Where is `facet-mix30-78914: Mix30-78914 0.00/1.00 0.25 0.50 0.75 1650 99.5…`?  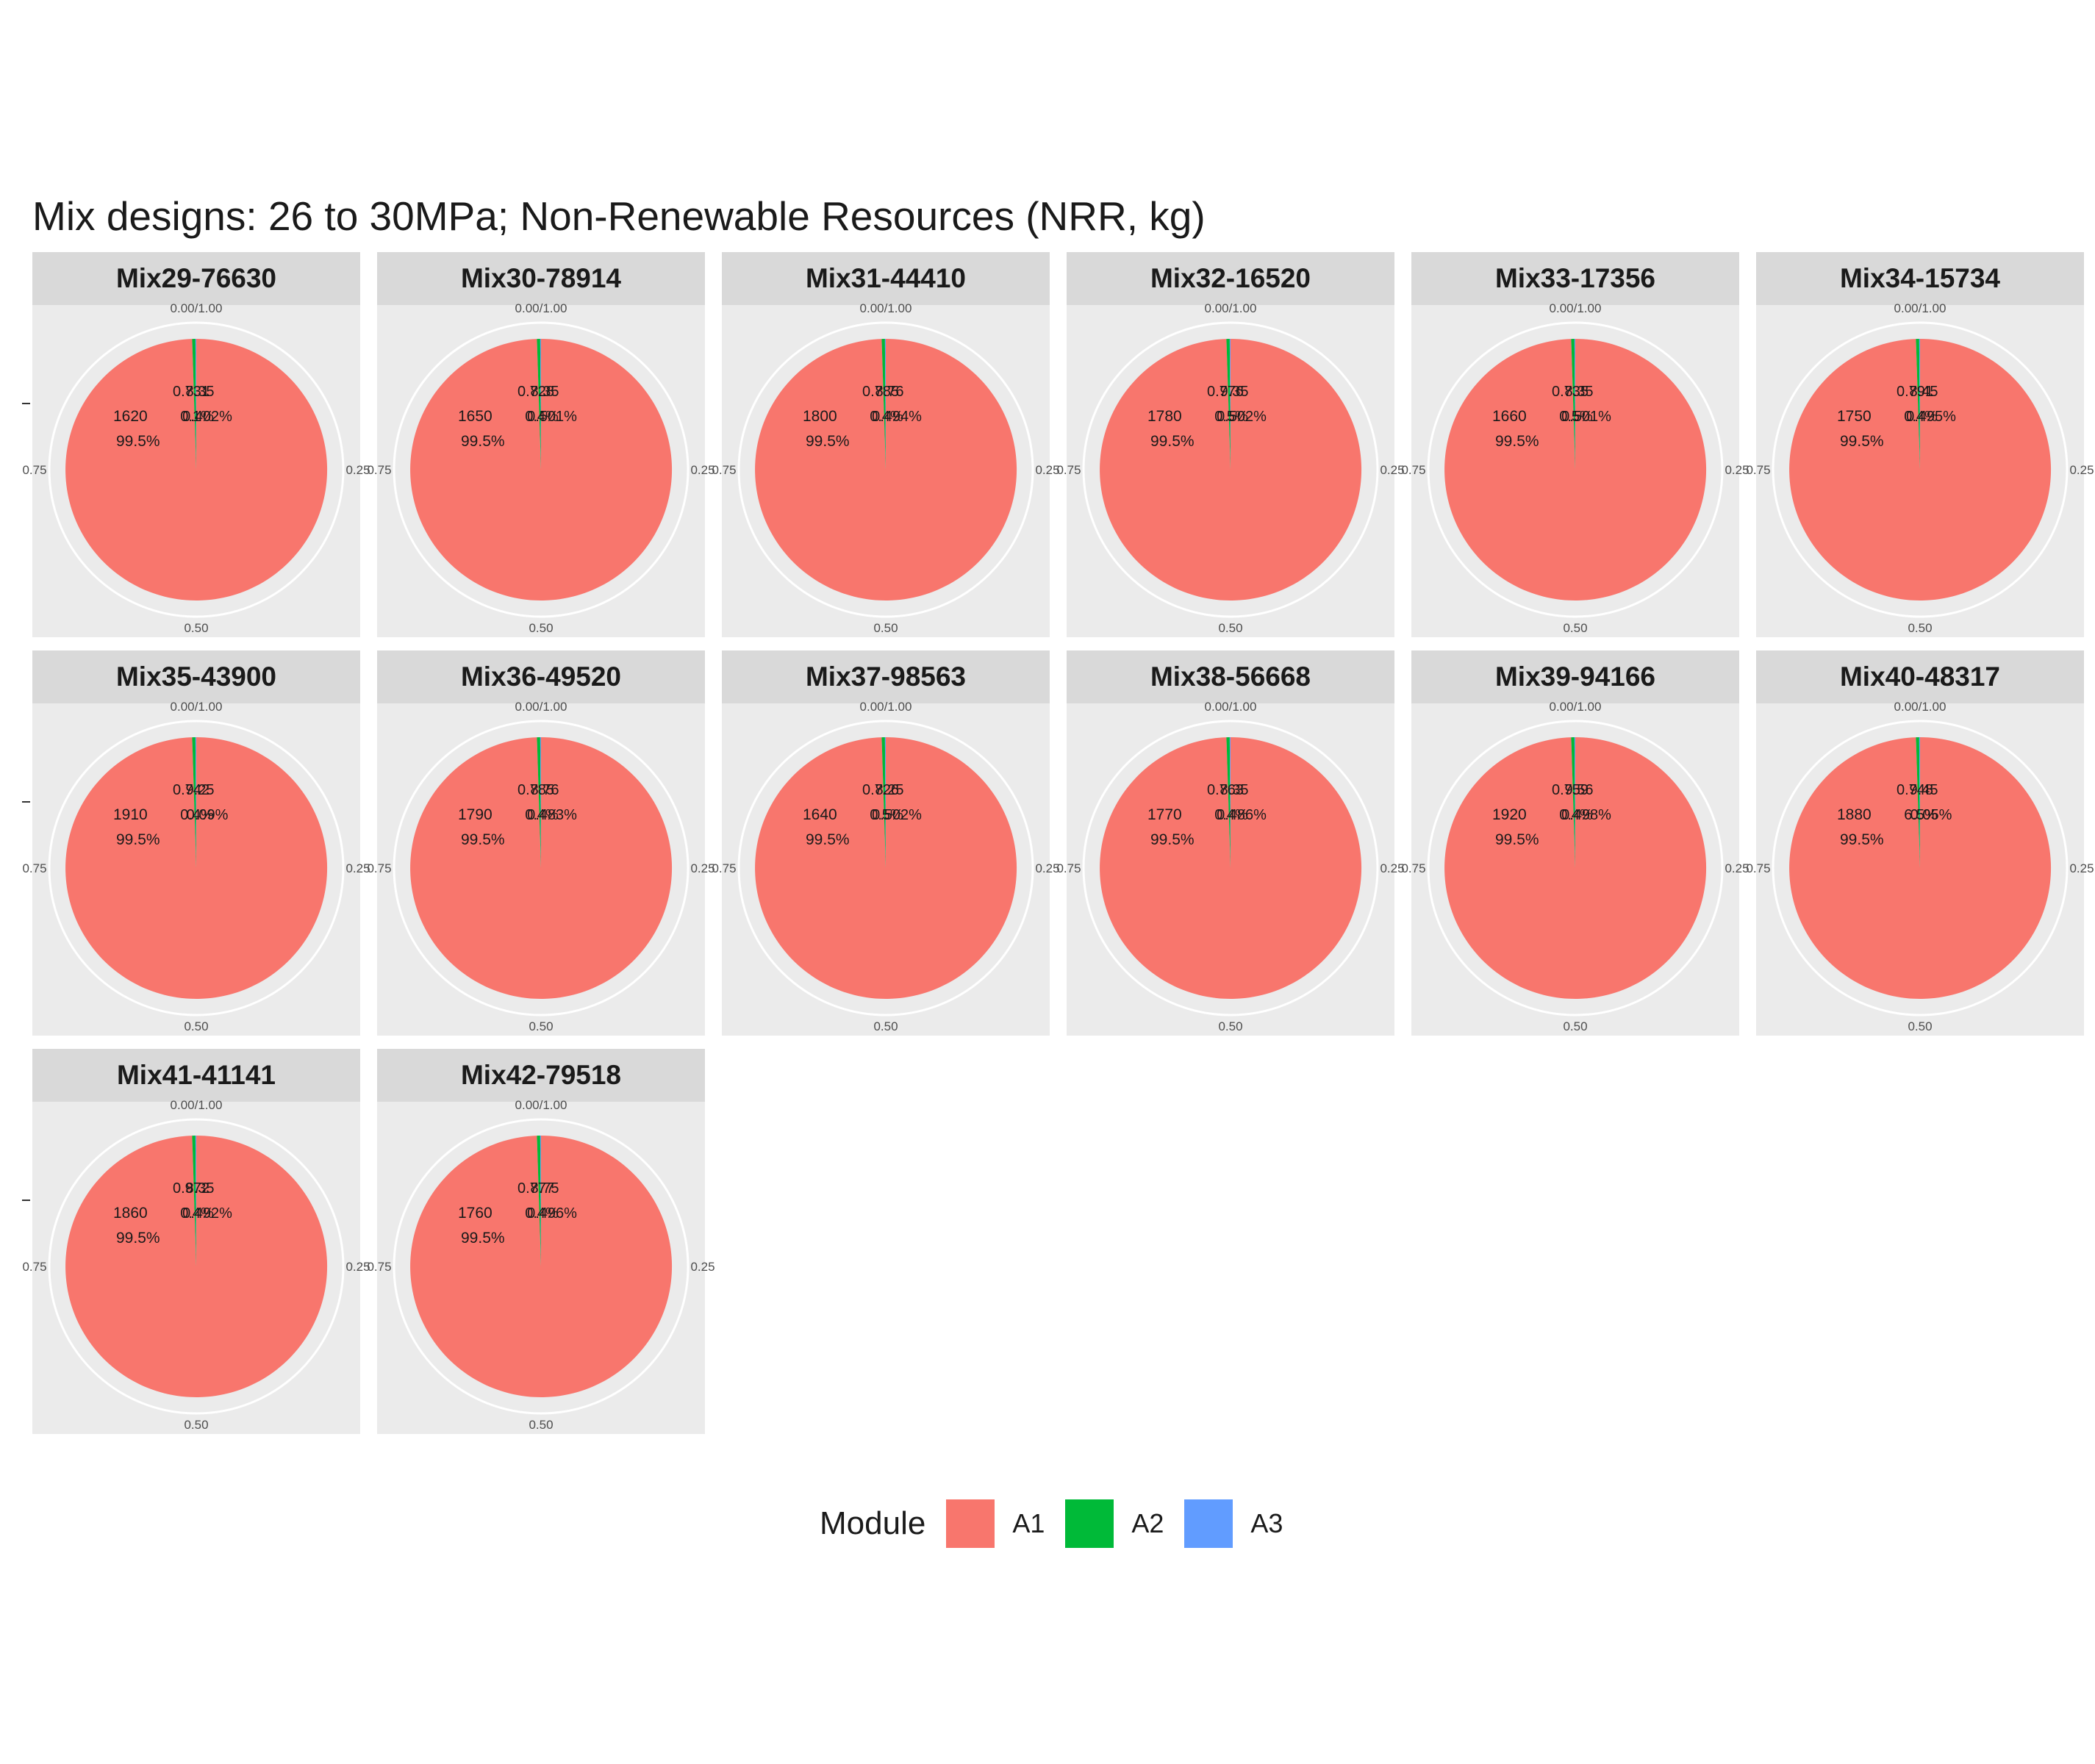 facet-mix30-78914: Mix30-78914 0.00/1.00 0.25 0.50 0.75 1650 99.5… is located at coordinates (541, 444).